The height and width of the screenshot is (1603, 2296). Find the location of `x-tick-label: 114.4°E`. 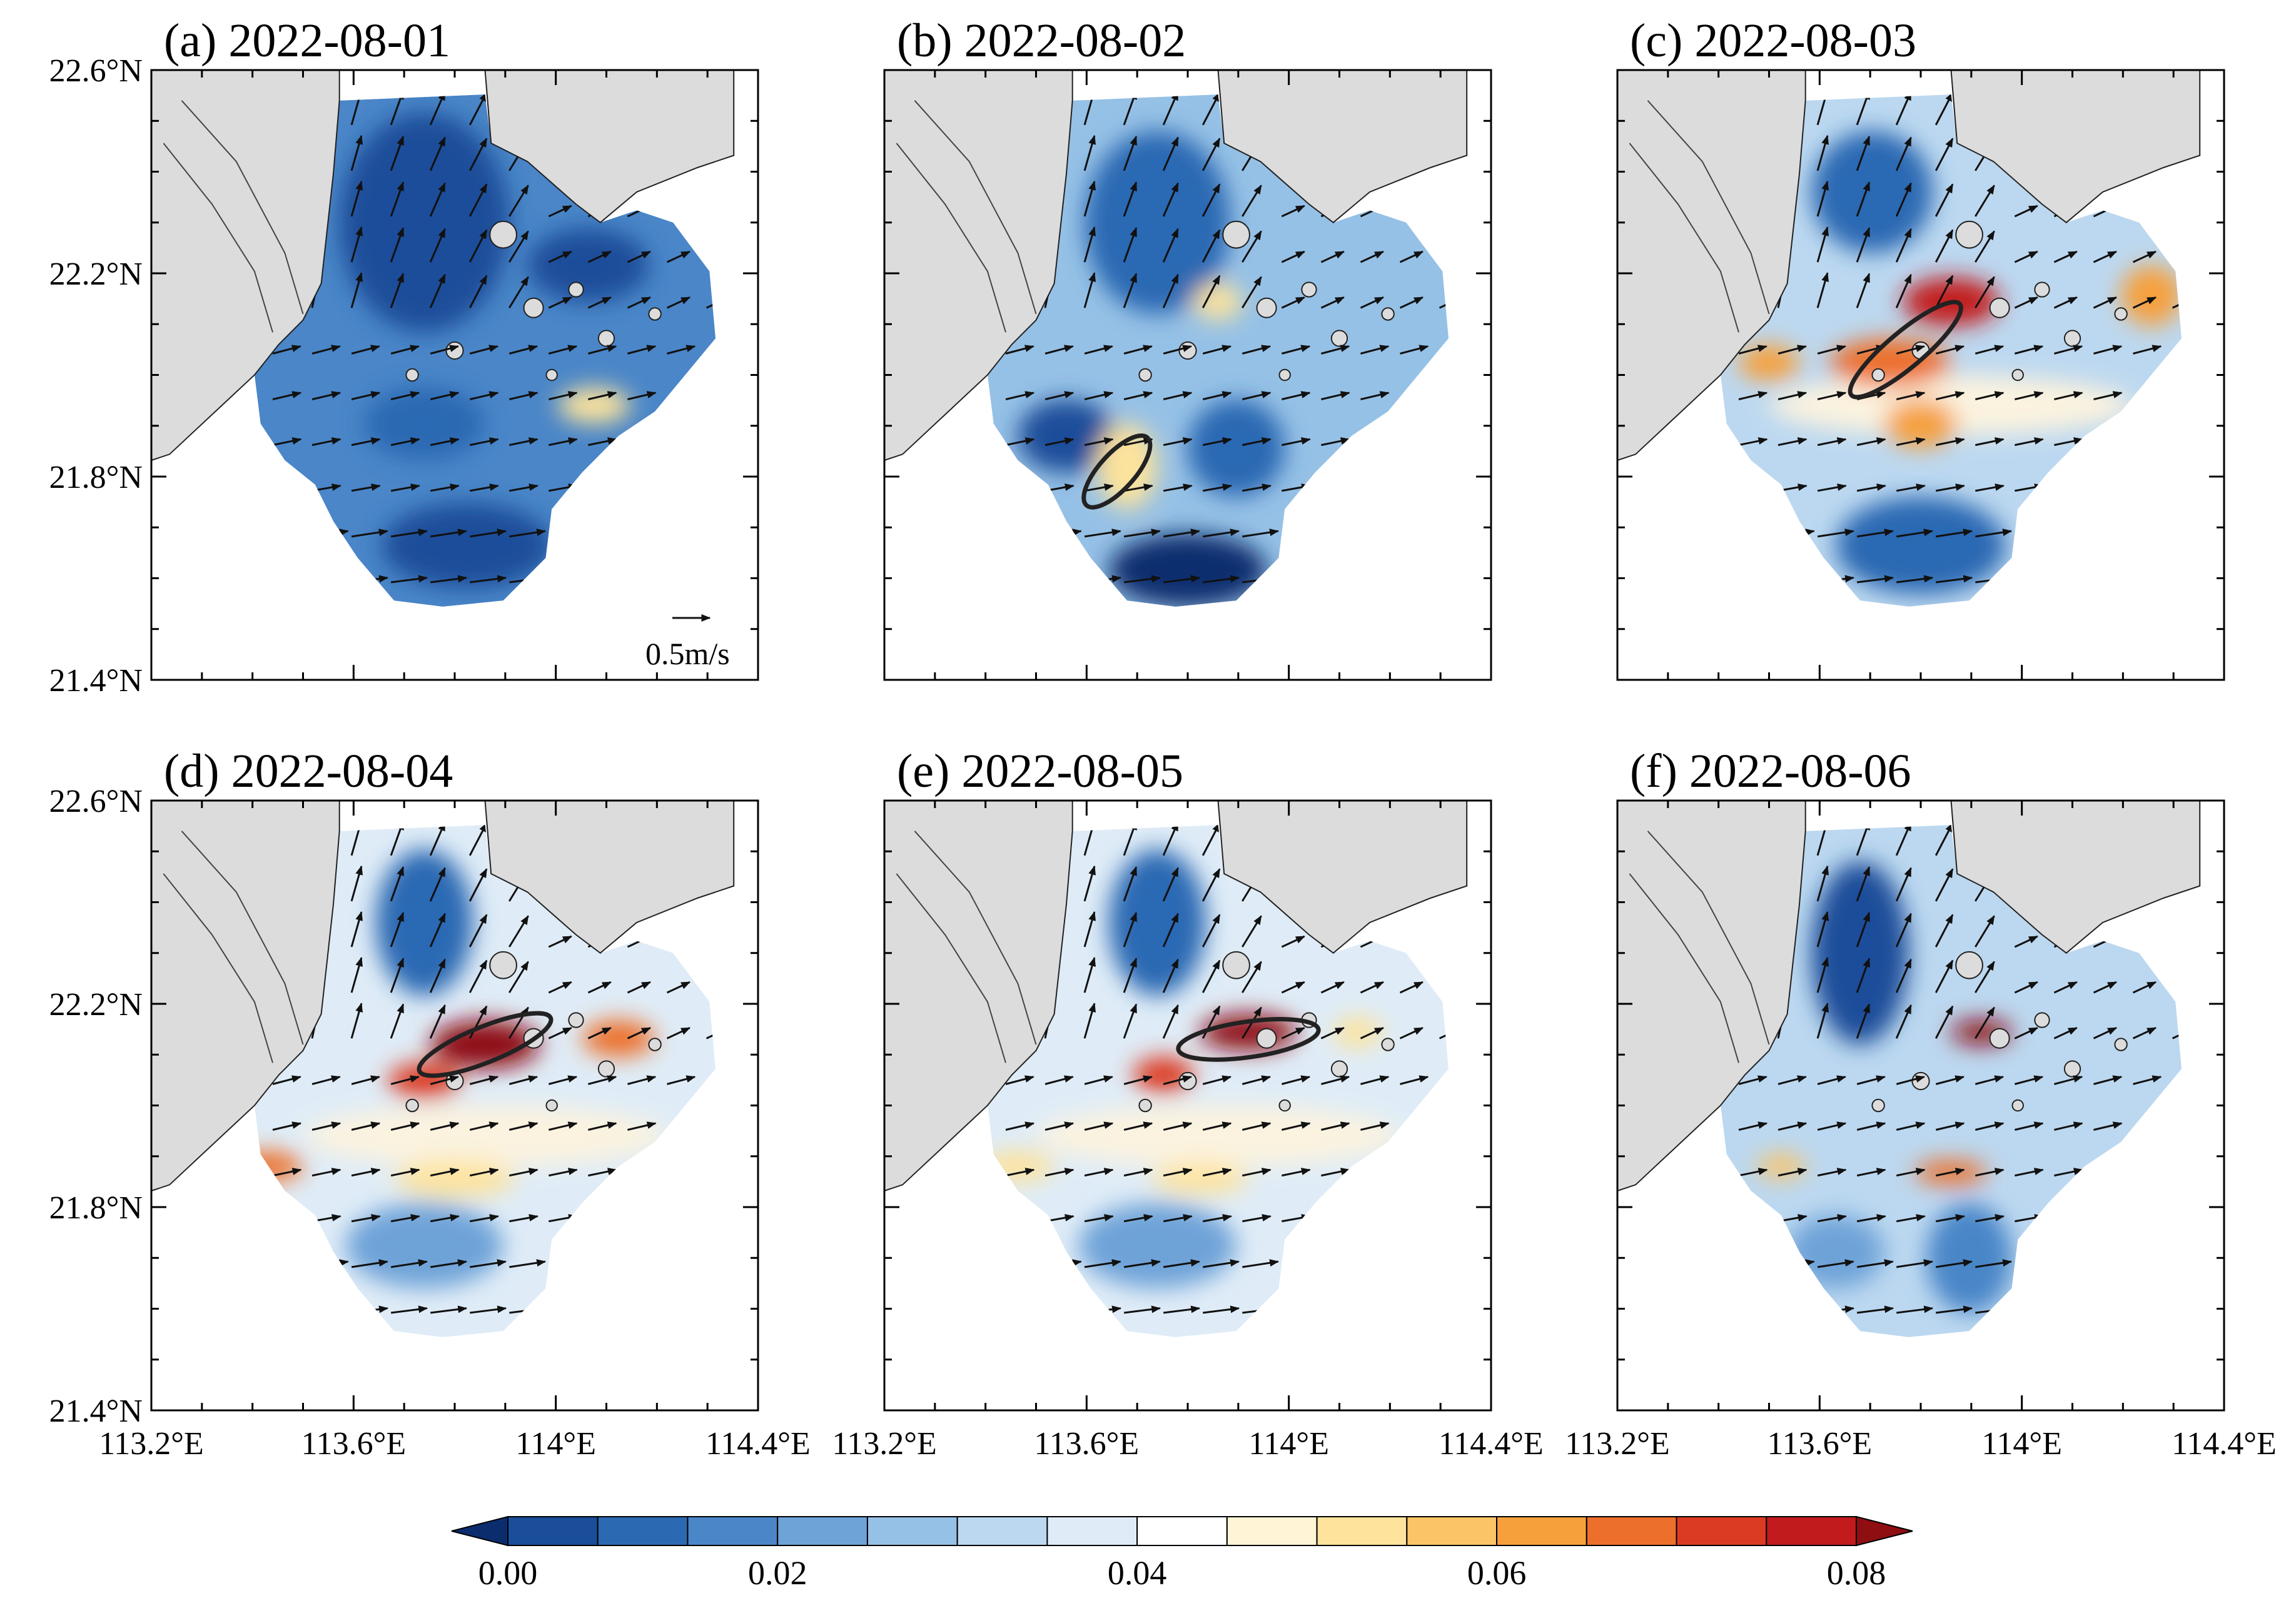

x-tick-label: 114.4°E is located at coordinates (1491, 1444).